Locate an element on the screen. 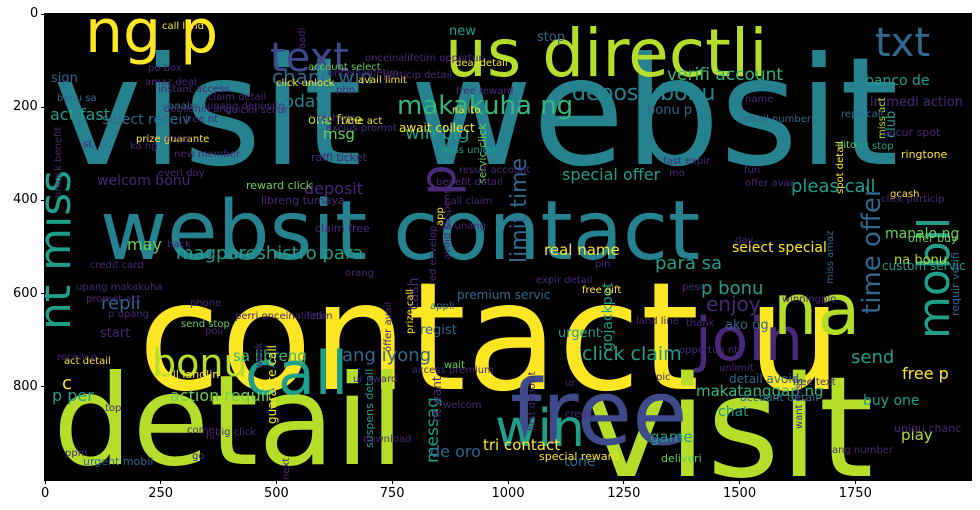  word-libreng-tumaya: libreng tumaya is located at coordinates (303, 200).